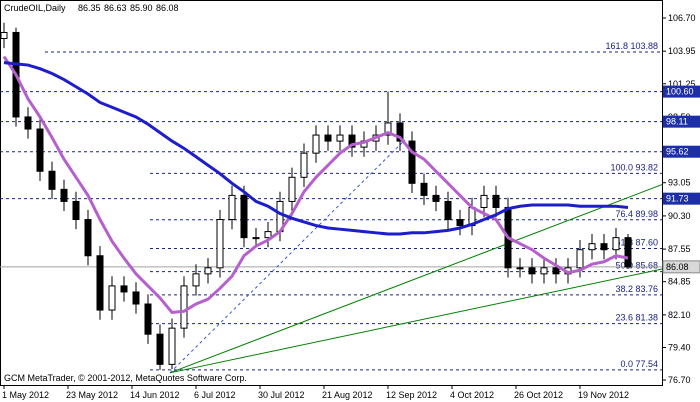 This screenshot has width=700, height=402. I want to click on x-tick-label: 6 Jul 2012, so click(215, 395).